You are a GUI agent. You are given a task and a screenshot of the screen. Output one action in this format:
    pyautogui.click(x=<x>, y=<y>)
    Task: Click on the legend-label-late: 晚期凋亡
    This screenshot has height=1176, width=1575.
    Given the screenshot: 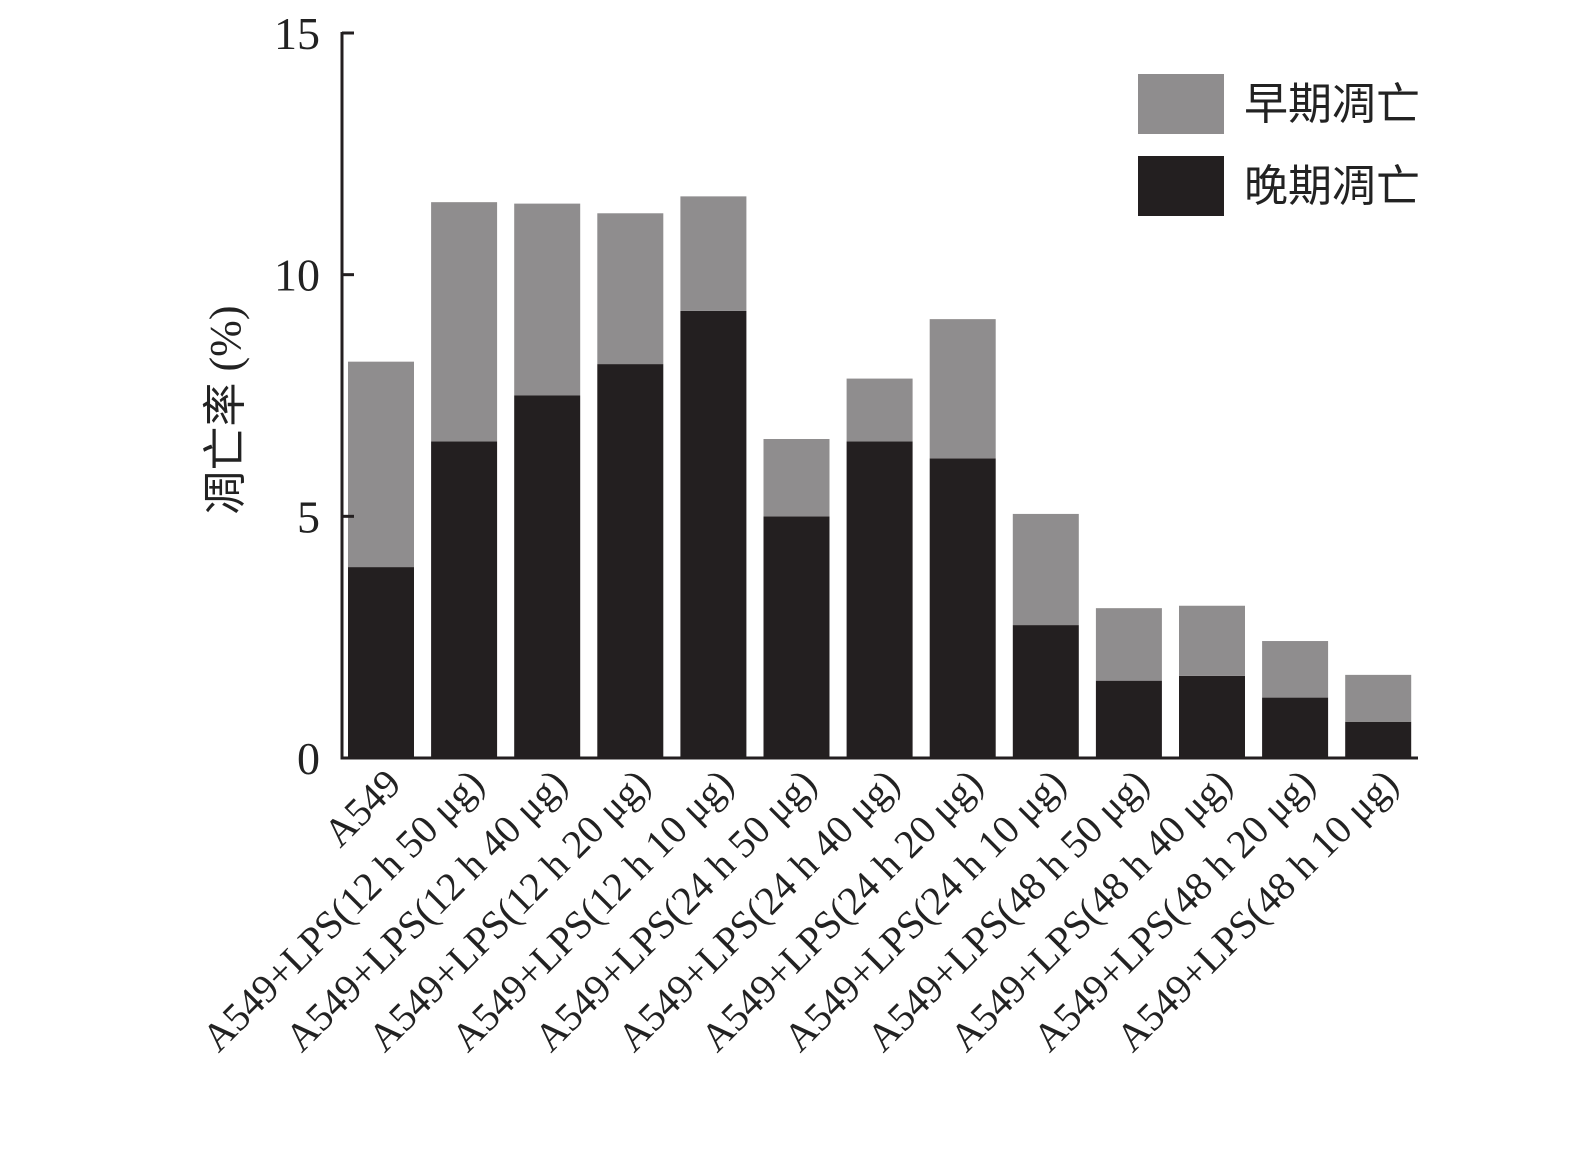 What is the action you would take?
    pyautogui.click(x=1332, y=186)
    